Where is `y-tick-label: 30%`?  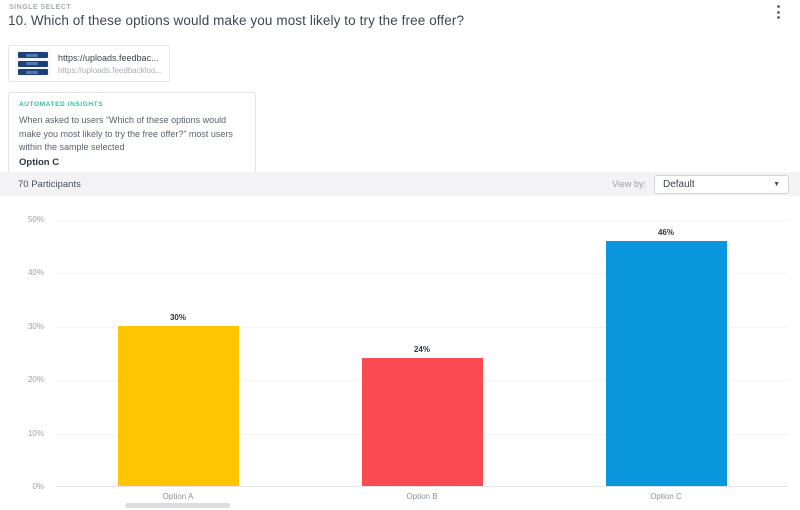 y-tick-label: 30% is located at coordinates (35, 326).